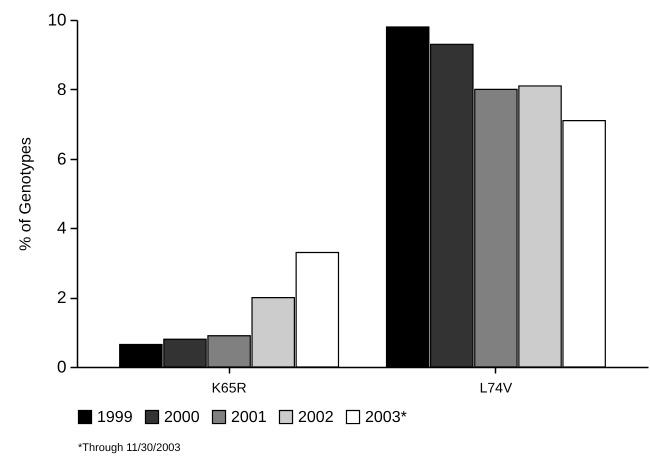 This screenshot has width=650, height=466. Describe the element at coordinates (386, 417) in the screenshot. I see `legend-label: 2003*` at that location.